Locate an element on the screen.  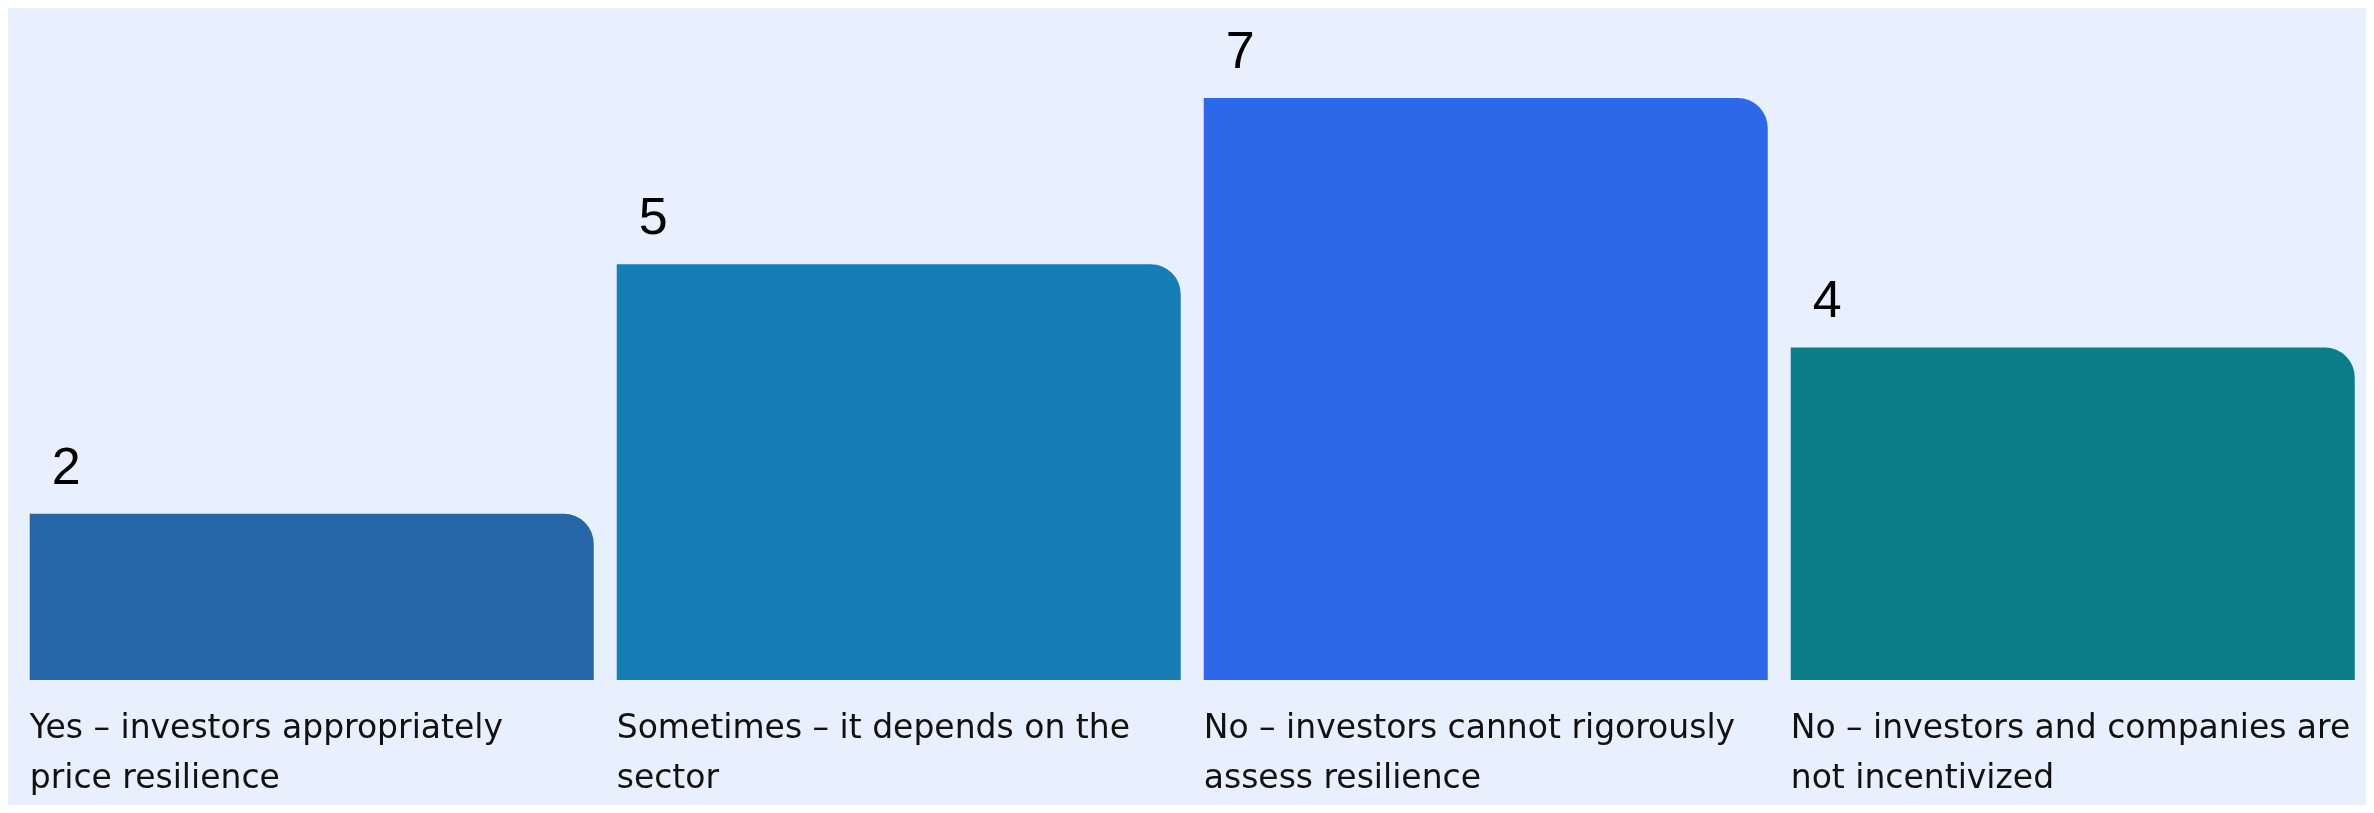
x-tick-label: Yes – investors appropriately price resilience is located at coordinates (265, 751).